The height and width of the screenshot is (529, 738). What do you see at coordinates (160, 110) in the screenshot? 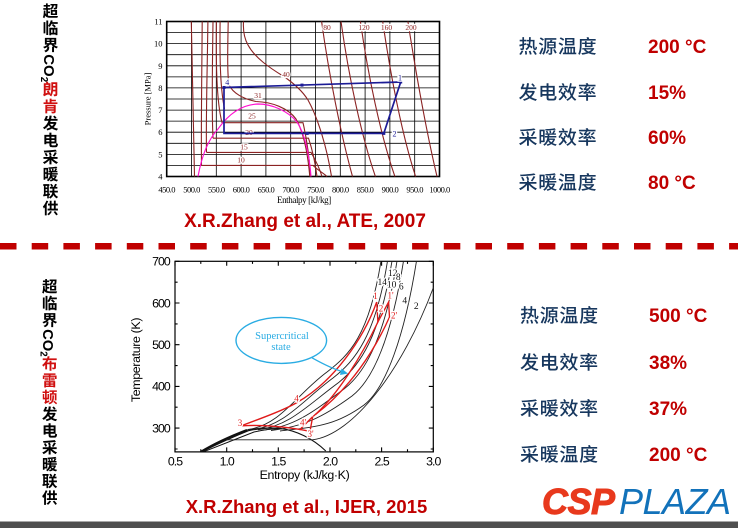
I see `svg-text: 7` at bounding box center [160, 110].